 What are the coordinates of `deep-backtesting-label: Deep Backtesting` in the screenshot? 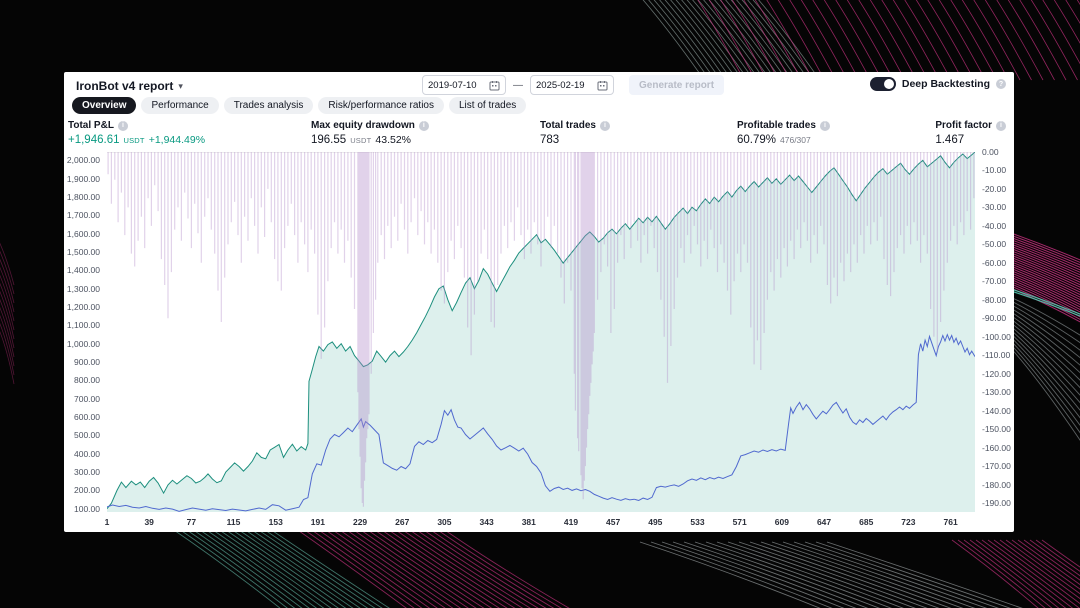 It's located at (945, 84).